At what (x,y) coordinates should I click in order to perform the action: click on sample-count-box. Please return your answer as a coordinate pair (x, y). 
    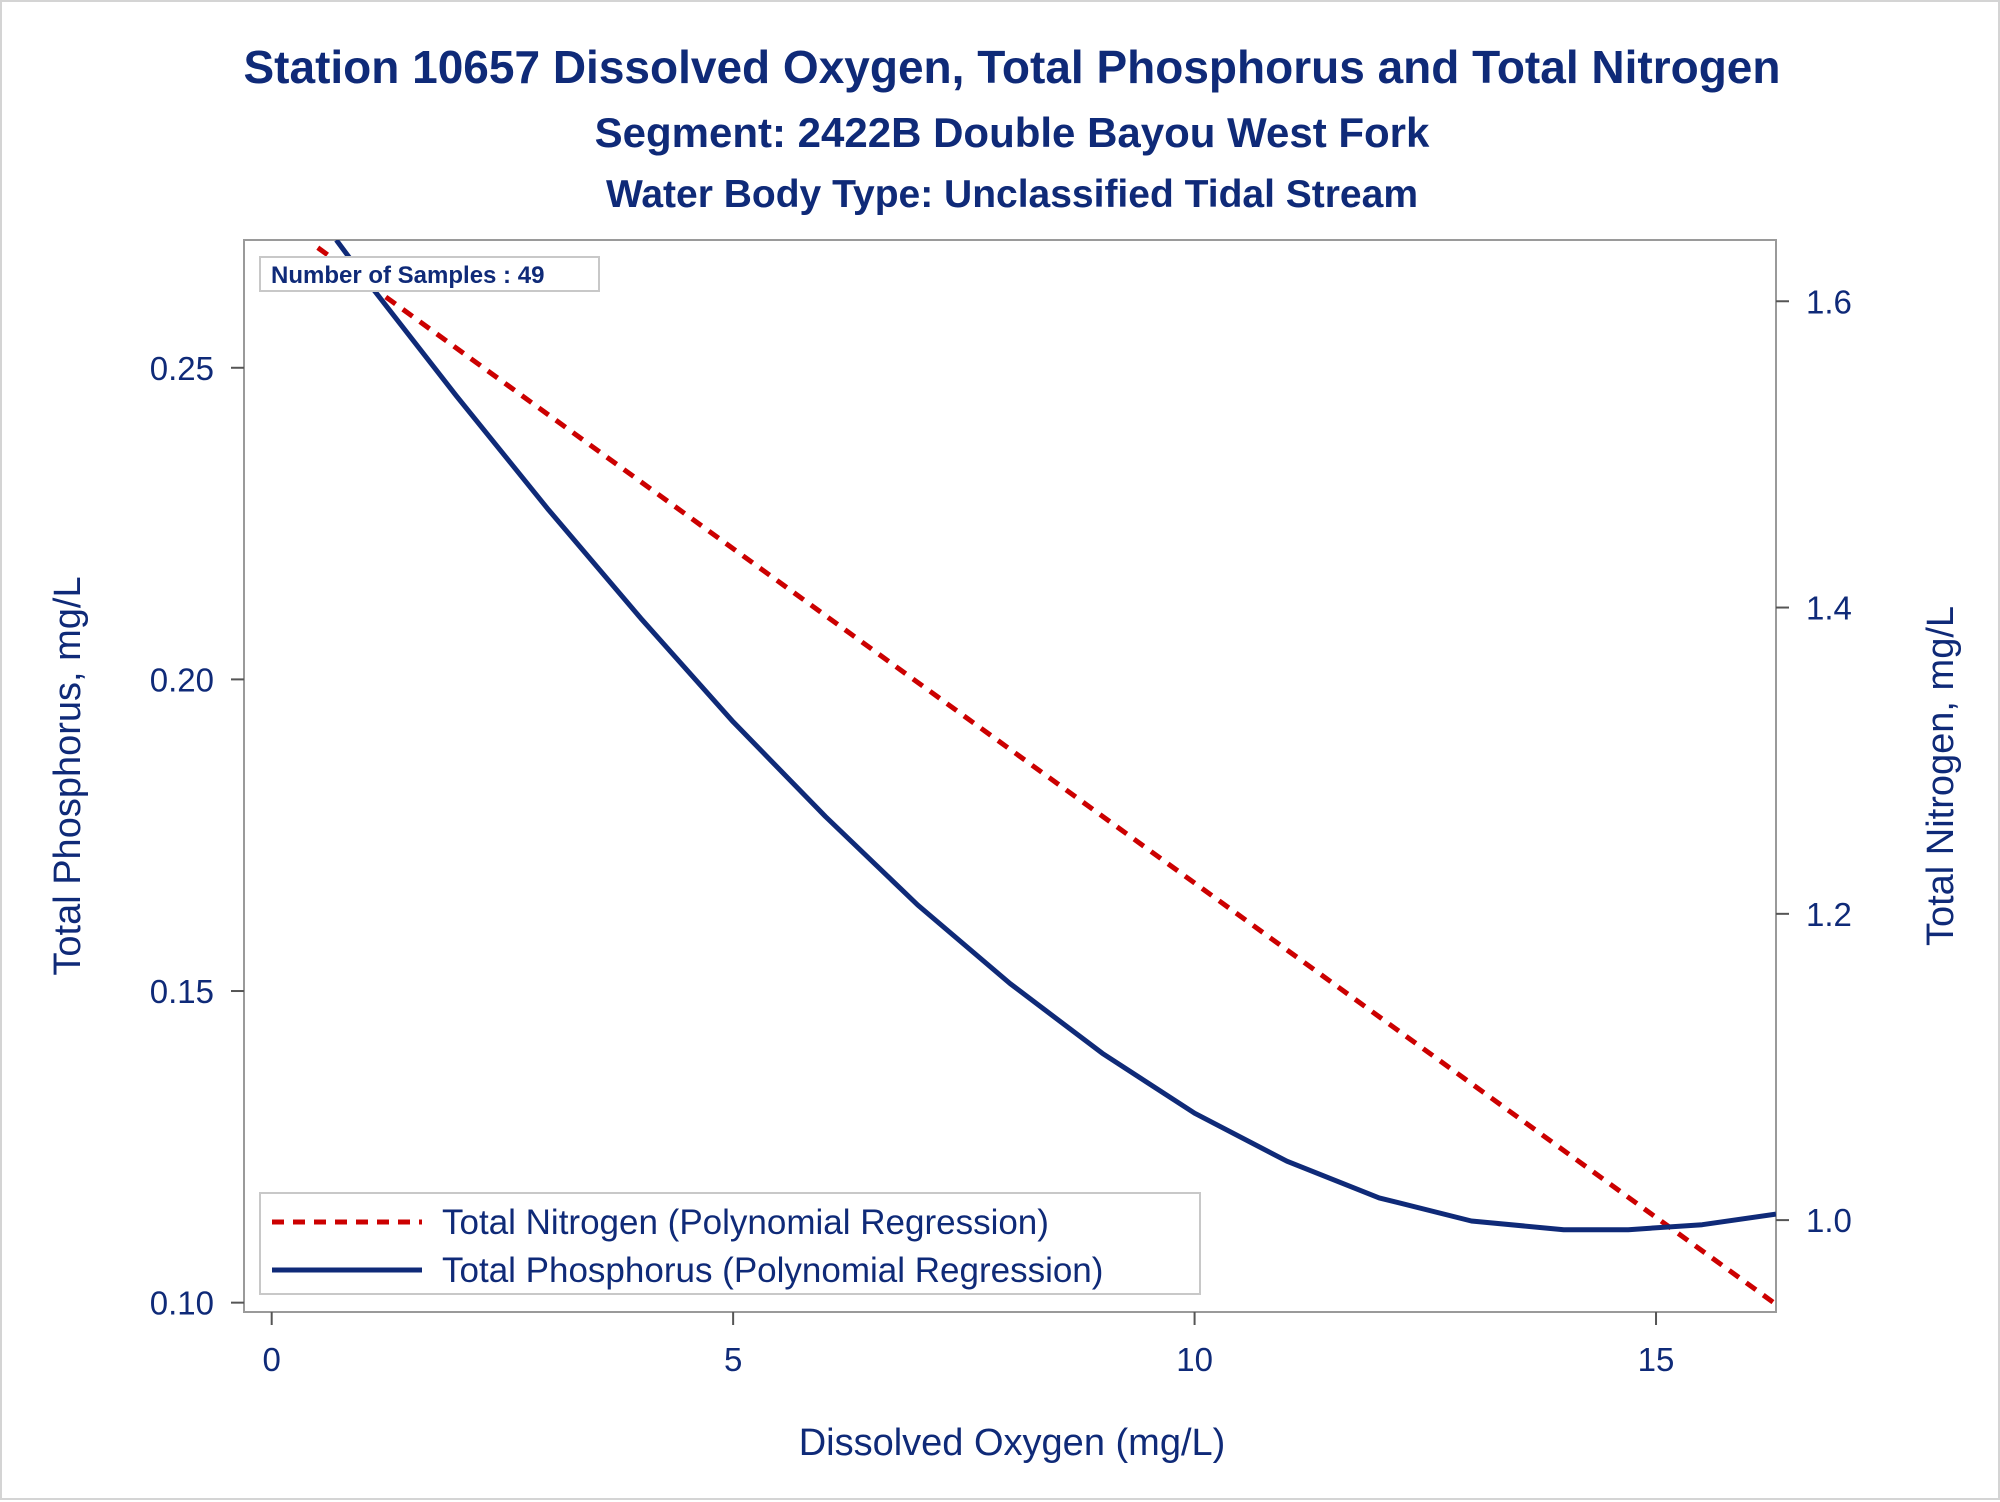
    Looking at the image, I should click on (429, 274).